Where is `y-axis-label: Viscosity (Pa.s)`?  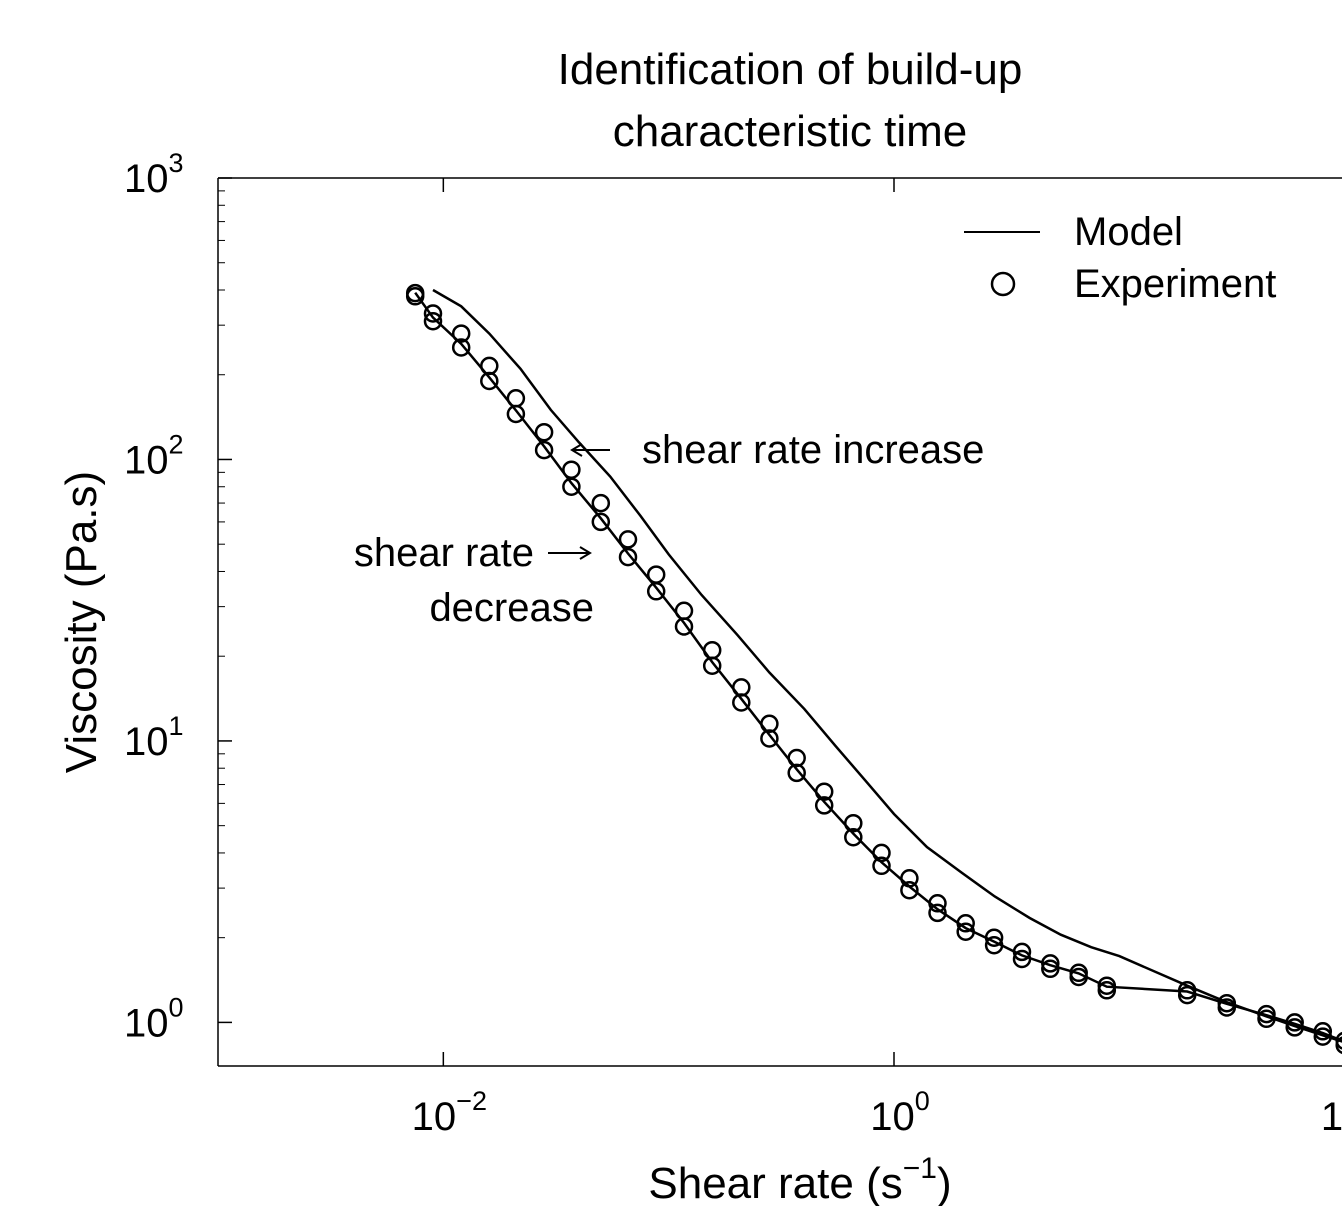
y-axis-label: Viscosity (Pa.s) is located at coordinates (81, 622).